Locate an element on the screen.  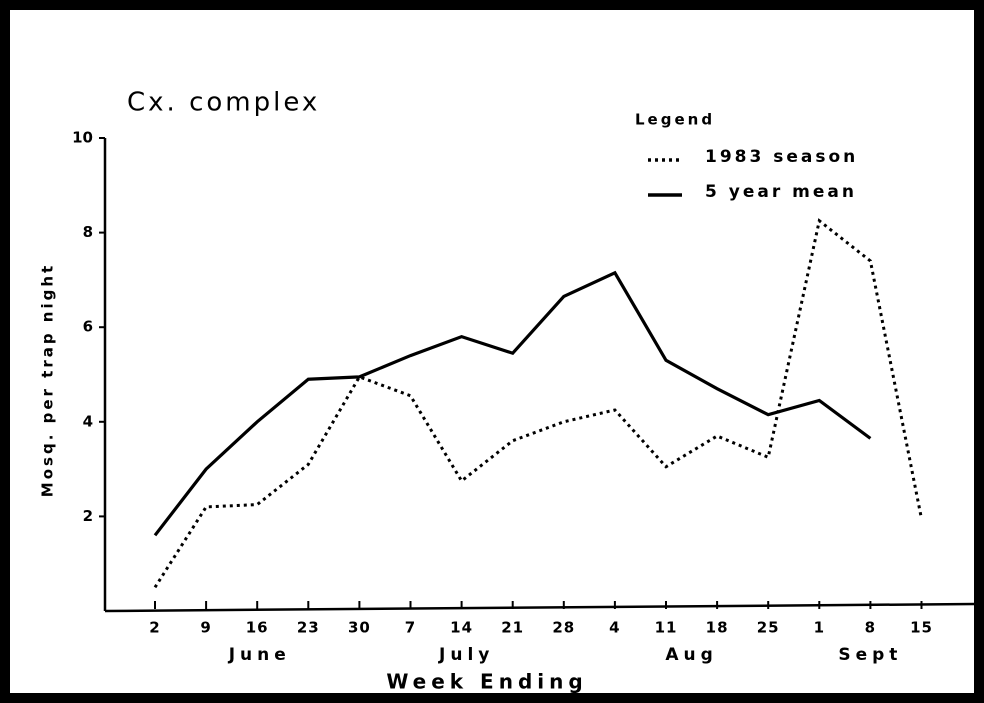
y-tick-label: 2 is located at coordinates (88, 516).